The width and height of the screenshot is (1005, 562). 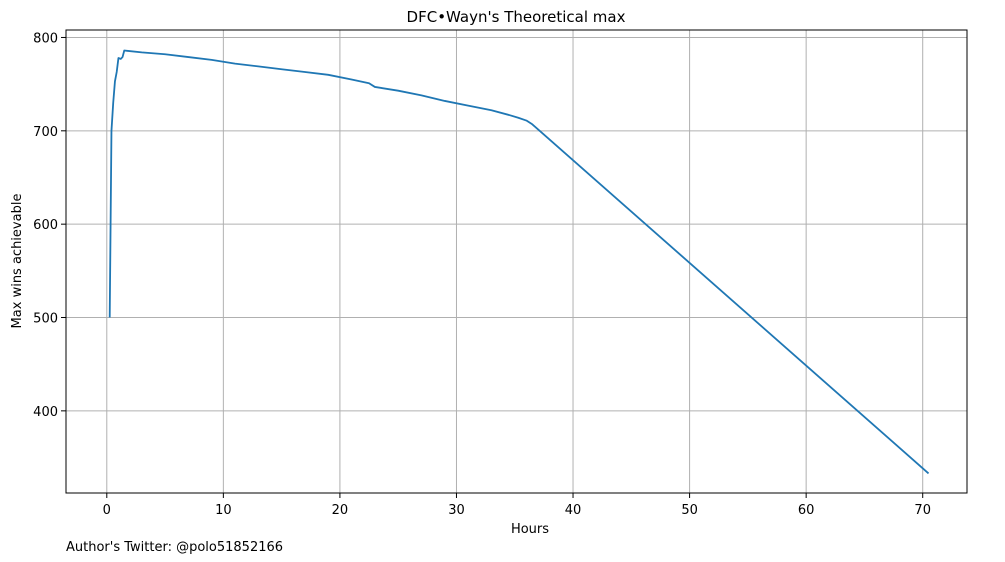 I want to click on y-axis: 400 500 600 700 800, so click(x=49, y=225).